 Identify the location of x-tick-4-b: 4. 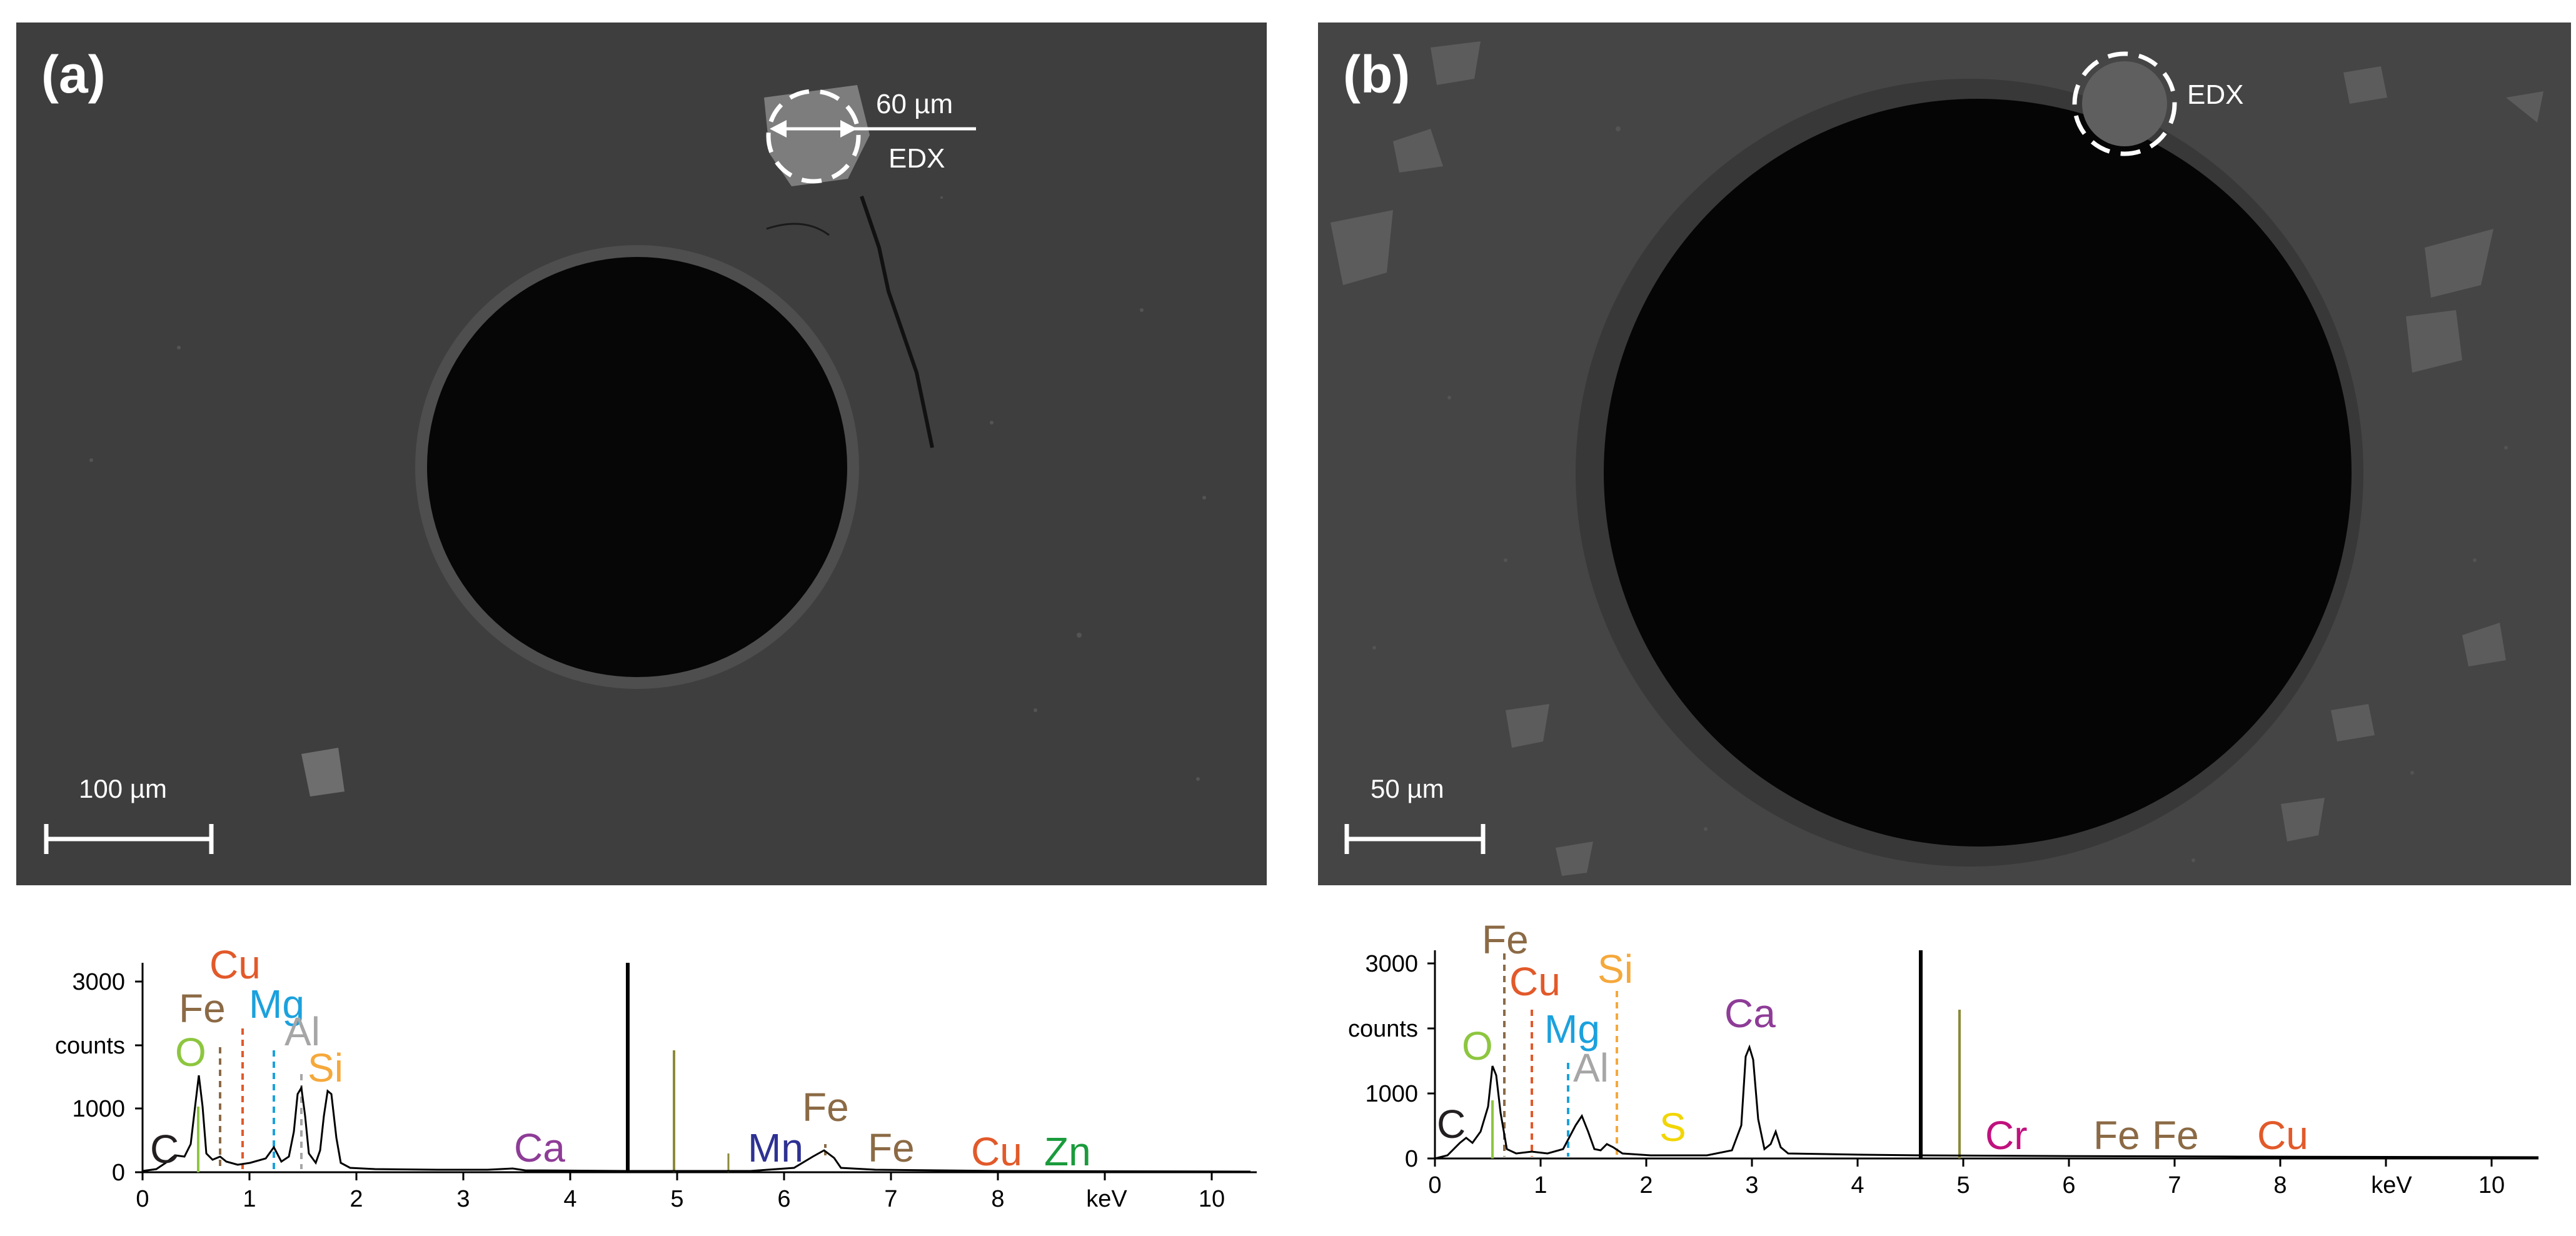
(1858, 1185).